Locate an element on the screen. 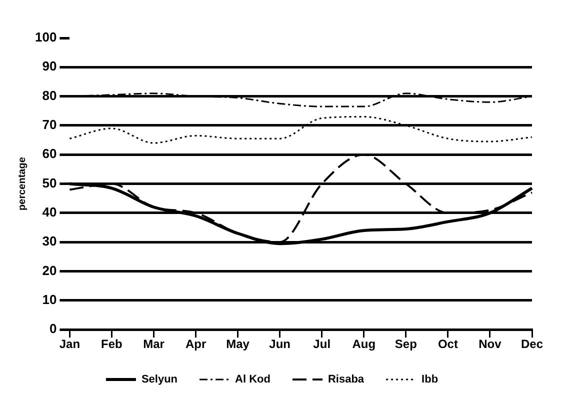 The height and width of the screenshot is (403, 562). legend-label: Selyun is located at coordinates (159, 380).